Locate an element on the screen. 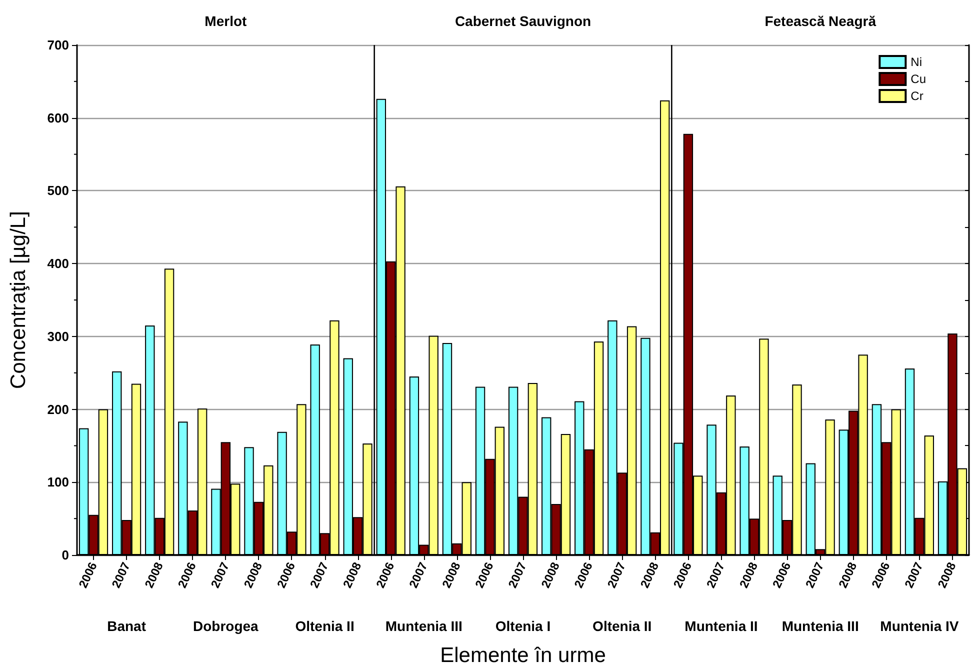 The image size is (971, 671). y-axis-title: Concentraţia [µg/L] is located at coordinates (18, 300).